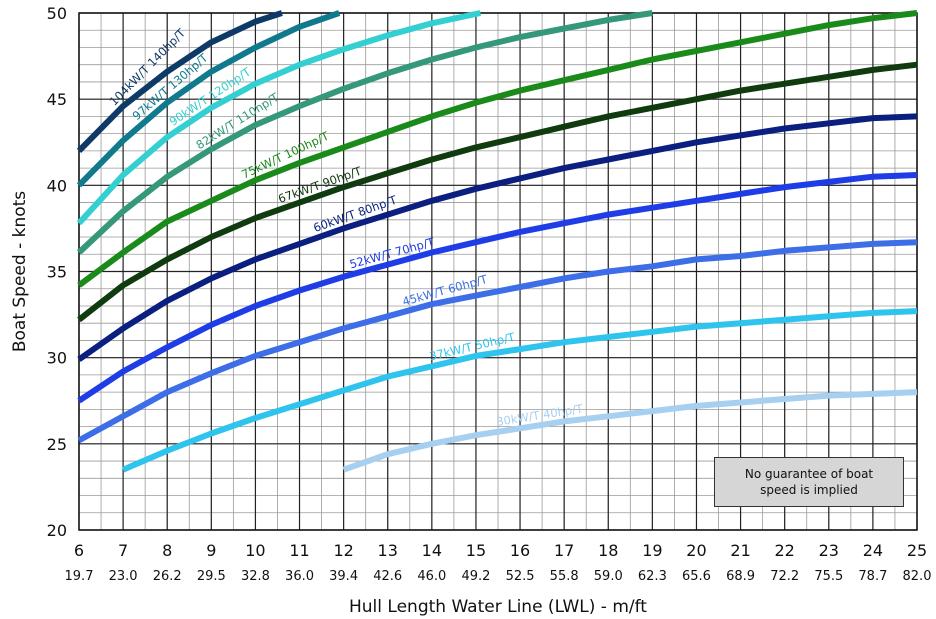 This screenshot has height=619, width=936. I want to click on x-tick-label: 21, so click(740, 550).